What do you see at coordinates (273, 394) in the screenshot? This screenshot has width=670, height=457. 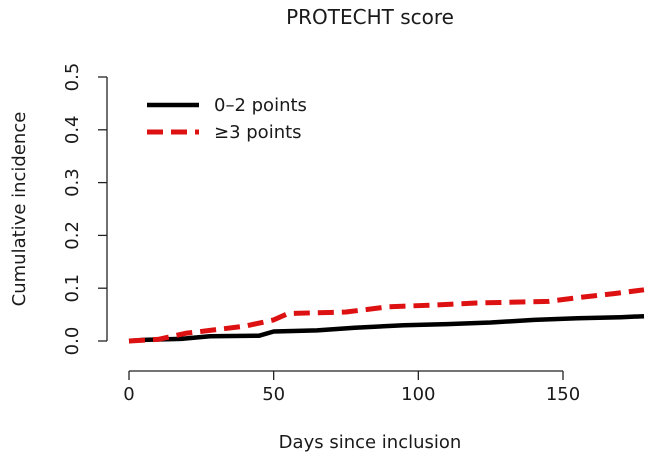 I see `x-tick-label: 50` at bounding box center [273, 394].